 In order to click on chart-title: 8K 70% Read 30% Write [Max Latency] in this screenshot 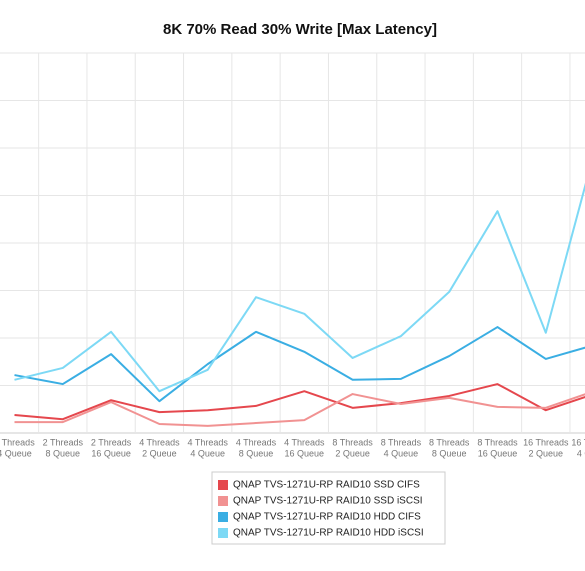, I will do `click(300, 29)`.